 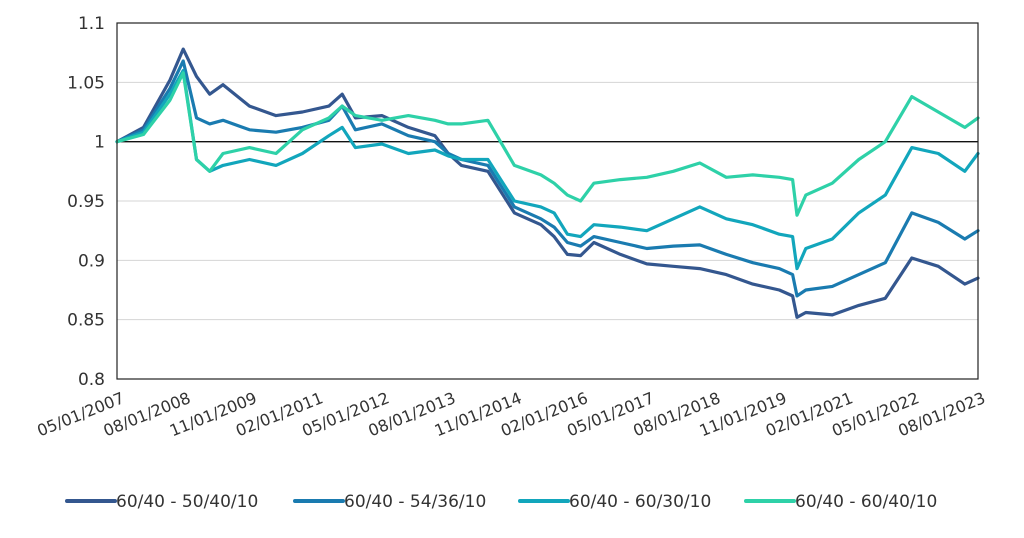 I want to click on y-tick-label: 1.05, so click(x=86, y=83).